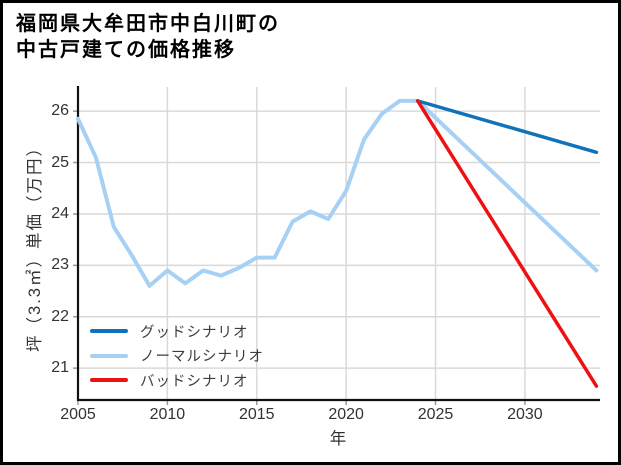 This screenshot has width=621, height=465. Describe the element at coordinates (194, 381) in the screenshot. I see `legend-label-bad-scenario: バッドシナリオ` at that location.